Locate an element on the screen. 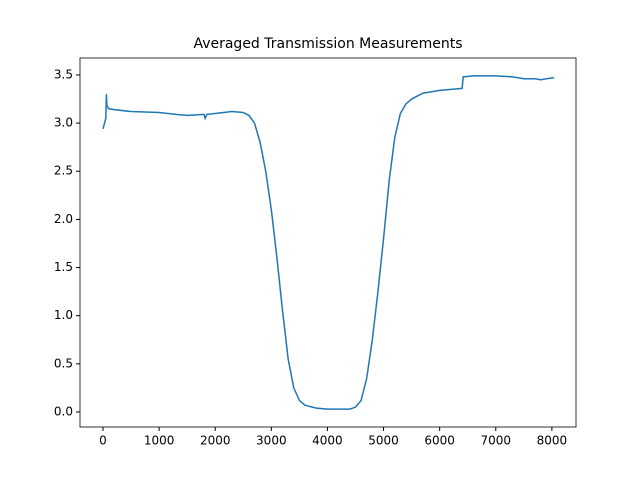 This screenshot has width=640, height=480. x-tick-label: 3000 is located at coordinates (271, 441).